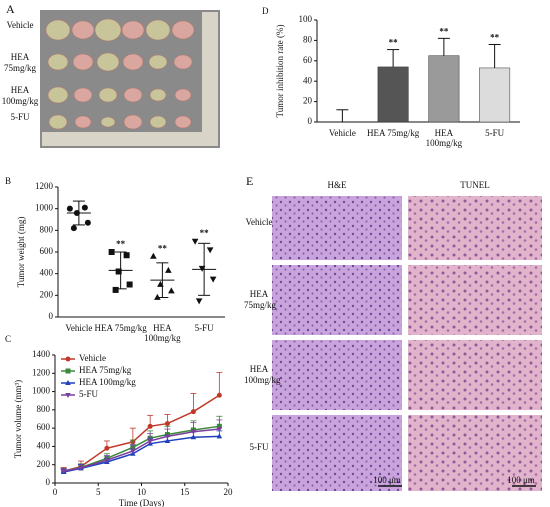 The image size is (550, 507). Describe the element at coordinates (130, 139) in the screenshot. I see `ruler` at that location.